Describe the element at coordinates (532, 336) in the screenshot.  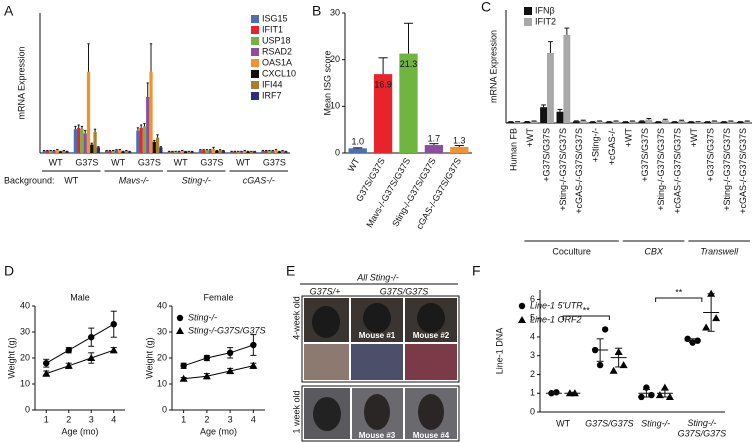
I see `y-tick-label: 4` at that location.